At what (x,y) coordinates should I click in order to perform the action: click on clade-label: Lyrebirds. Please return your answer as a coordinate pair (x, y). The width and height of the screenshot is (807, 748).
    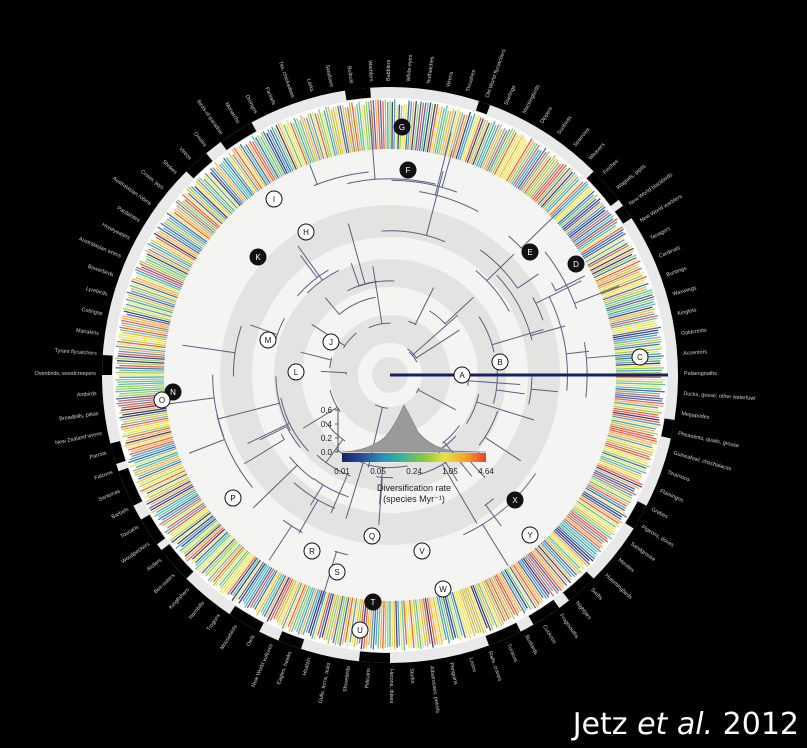
    Looking at the image, I should click on (96, 292).